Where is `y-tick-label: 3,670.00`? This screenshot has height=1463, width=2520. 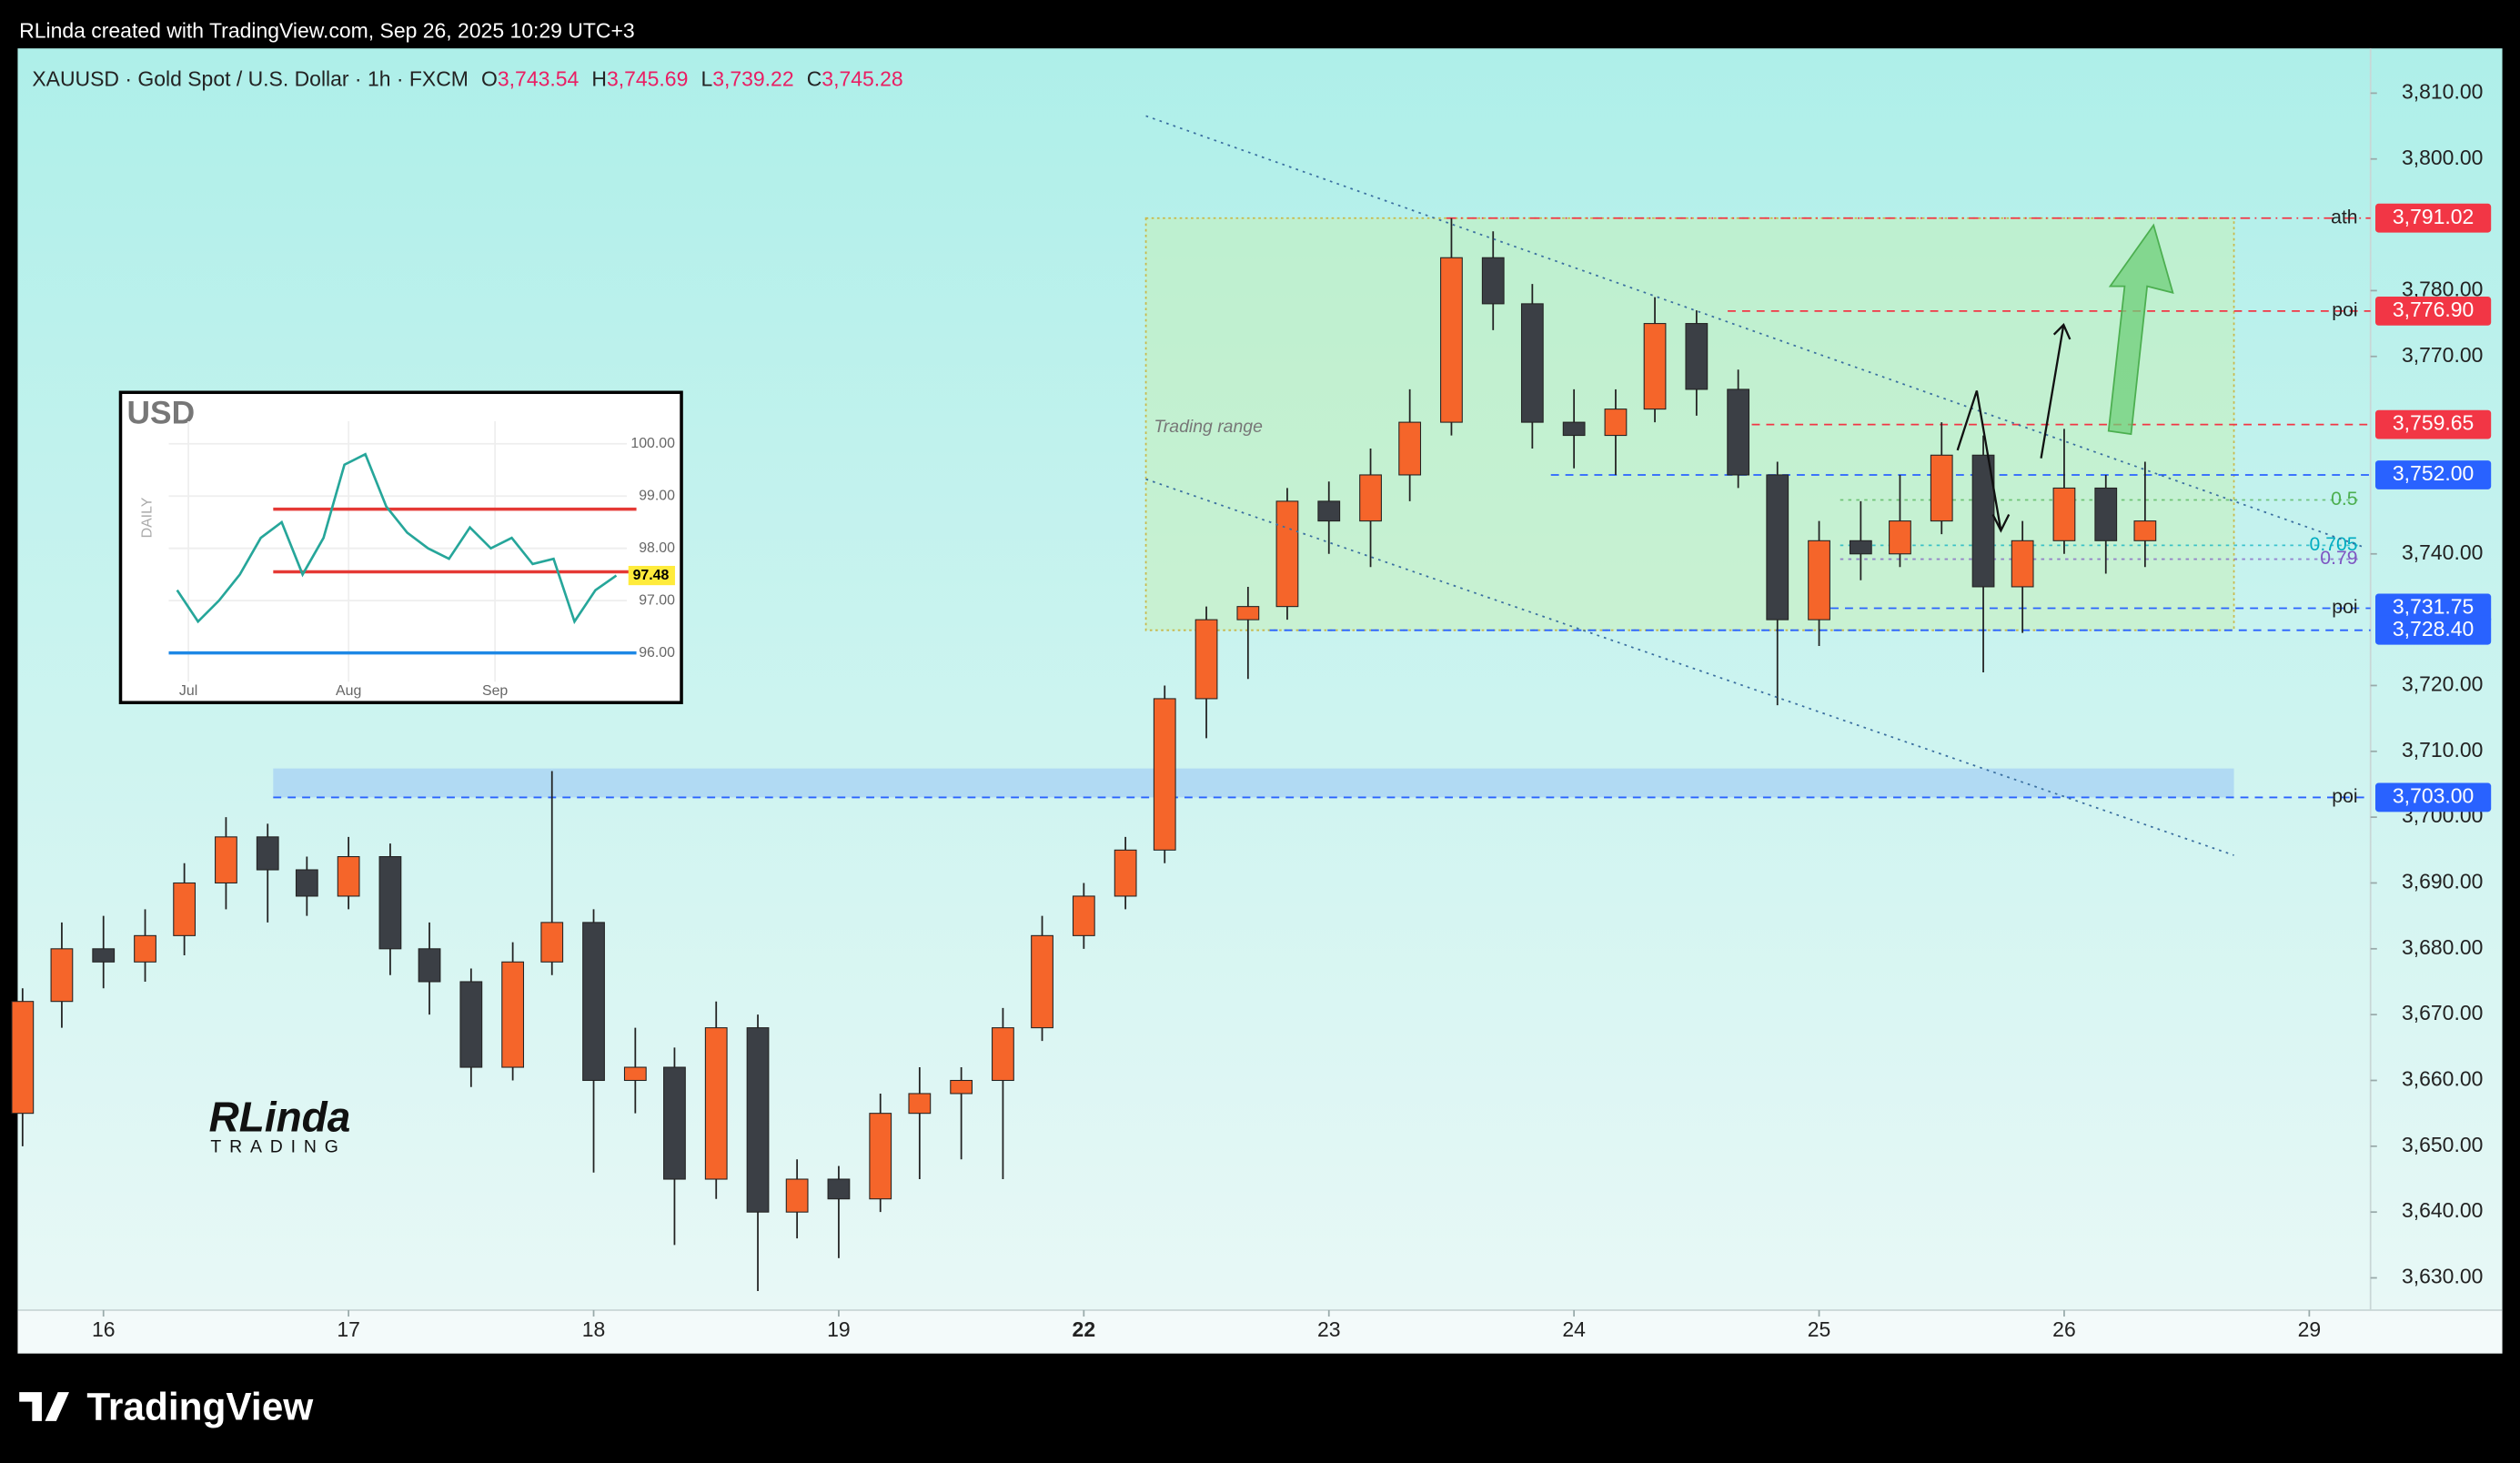 y-tick-label: 3,670.00 is located at coordinates (2442, 1012).